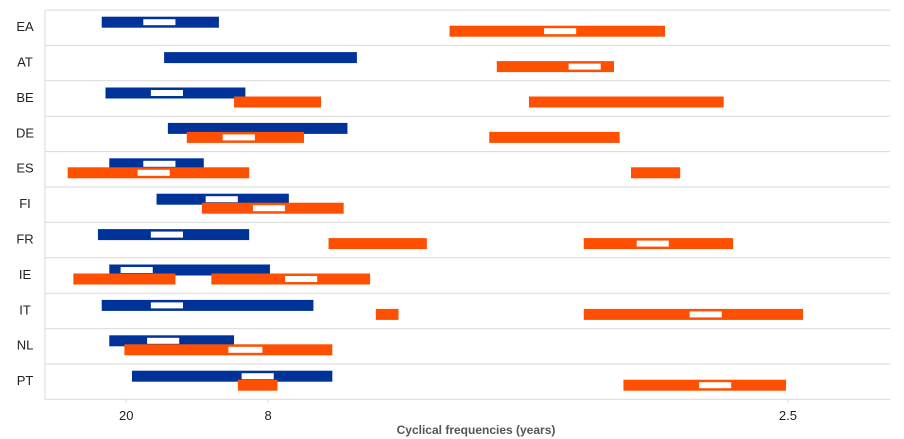 The image size is (904, 439). What do you see at coordinates (25, 345) in the screenshot?
I see `category-label: NL` at bounding box center [25, 345].